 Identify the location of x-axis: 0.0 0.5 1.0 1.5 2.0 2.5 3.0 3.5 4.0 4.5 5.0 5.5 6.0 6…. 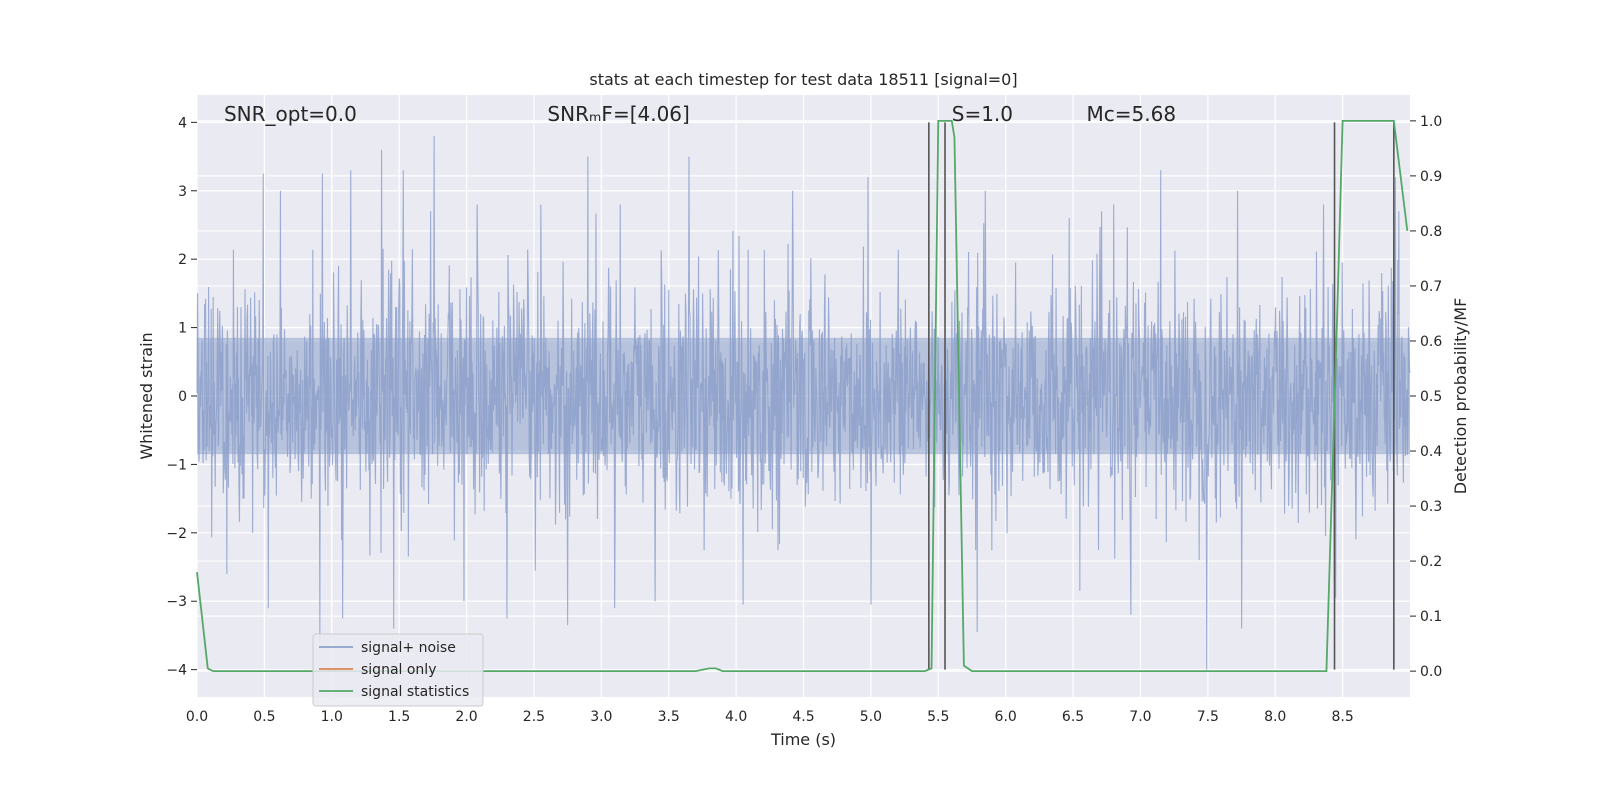
(770, 717).